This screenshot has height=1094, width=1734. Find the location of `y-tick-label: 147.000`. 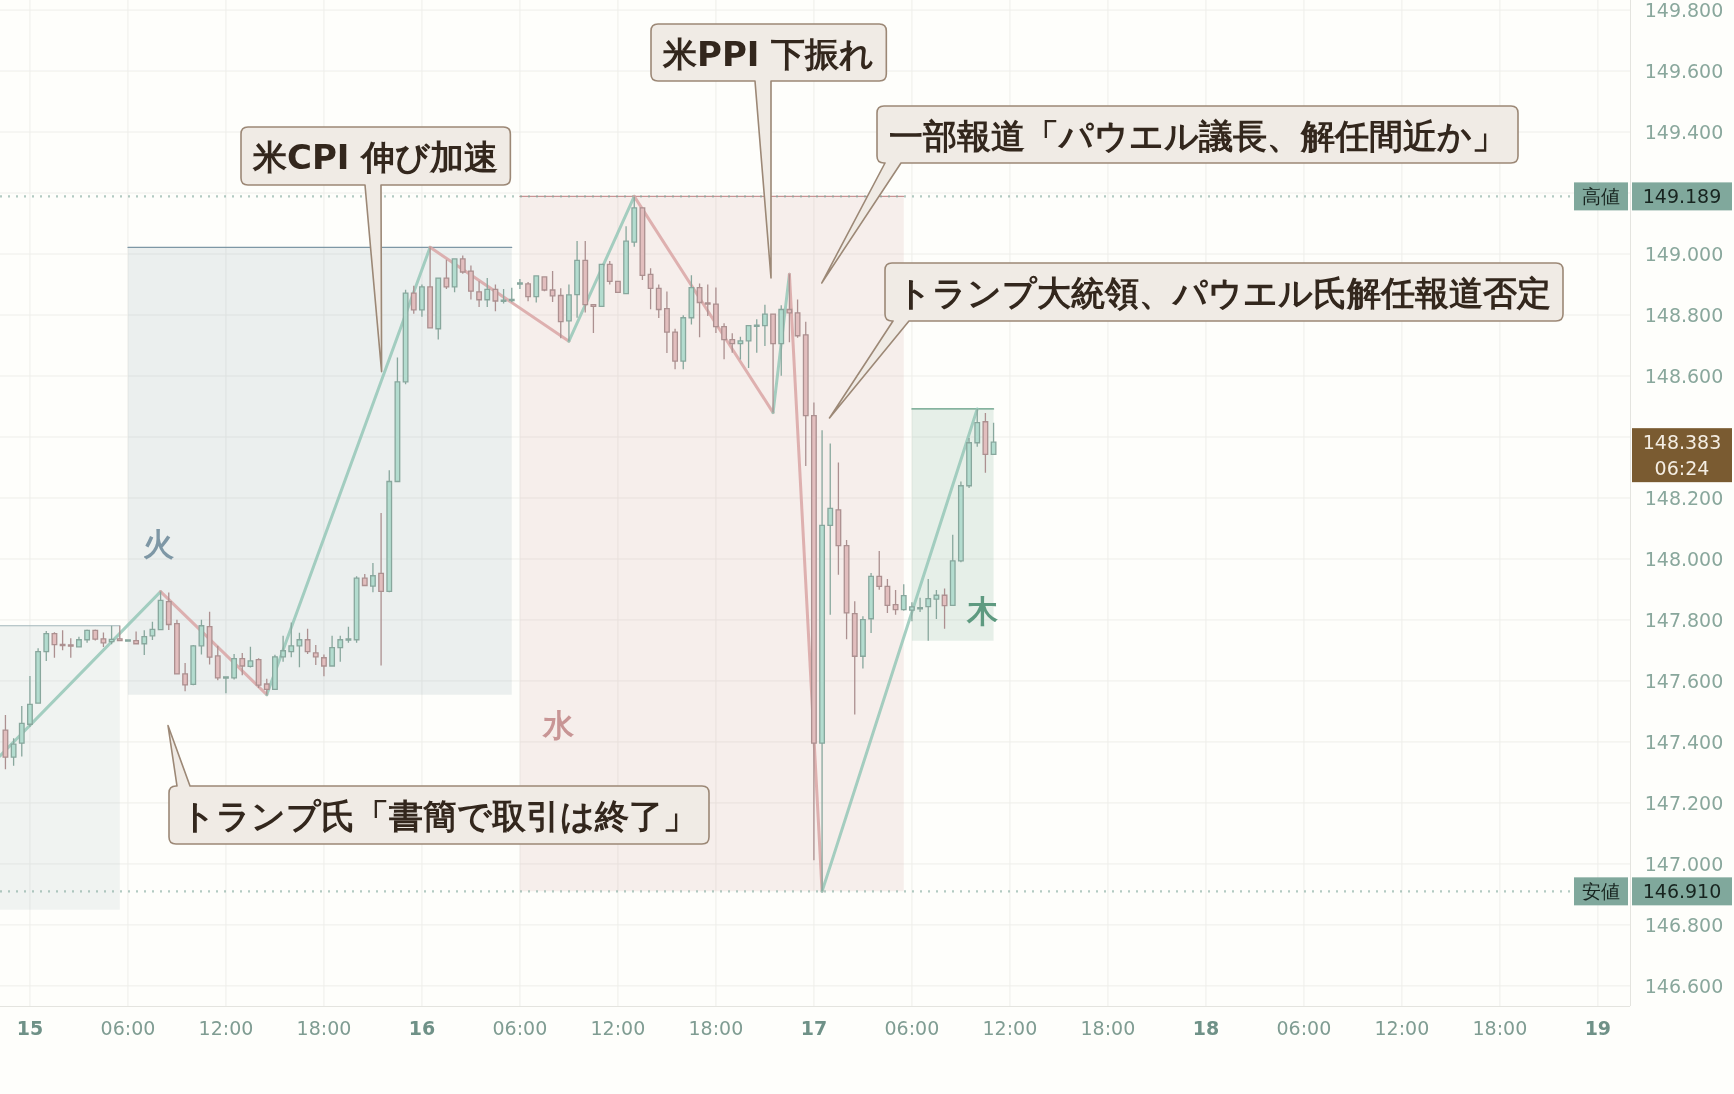

y-tick-label: 147.000 is located at coordinates (1684, 863).